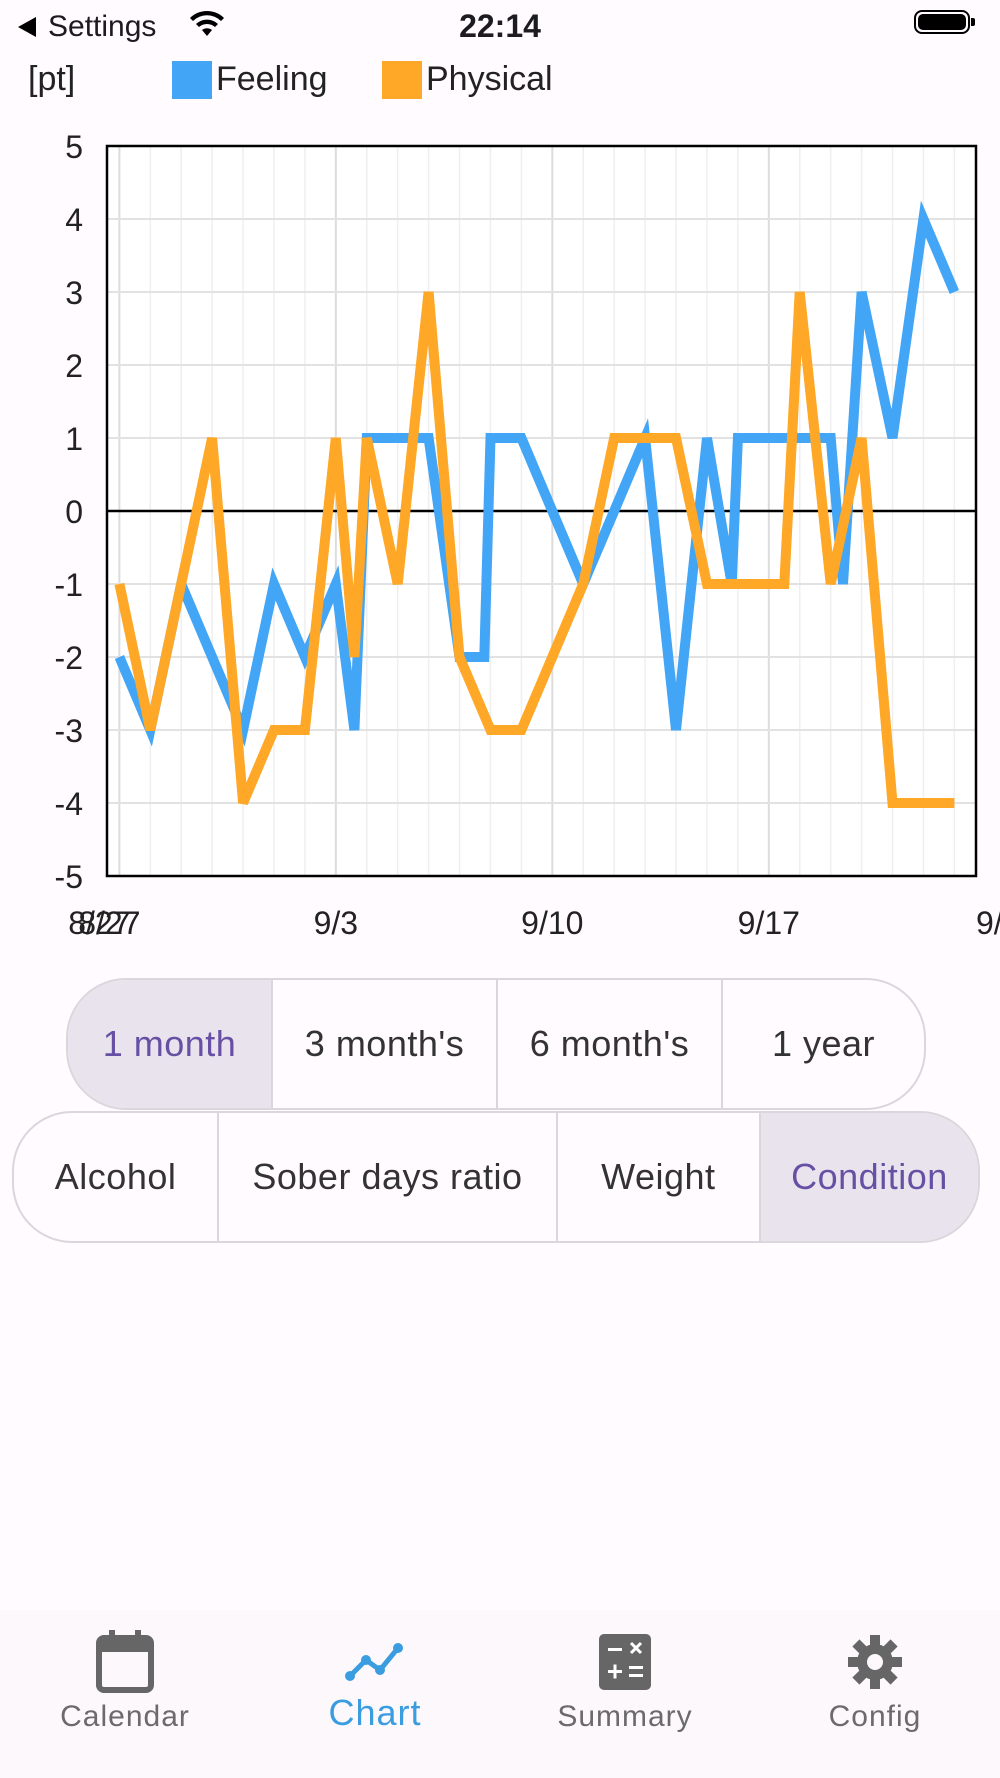 This screenshot has height=1778, width=1000. Describe the element at coordinates (102, 26) in the screenshot. I see `back-label: Settings` at that location.